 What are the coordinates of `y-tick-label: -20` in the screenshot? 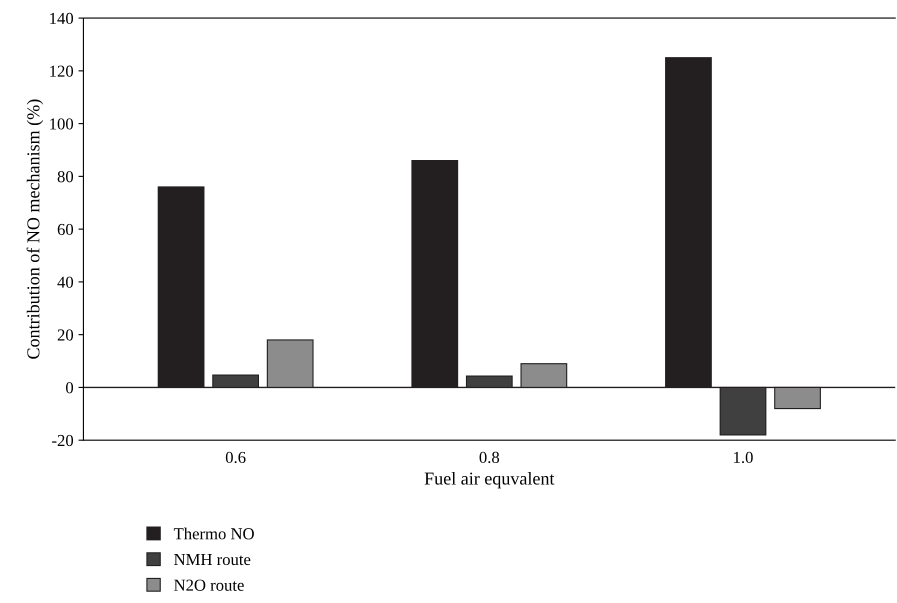 It's located at (63, 440).